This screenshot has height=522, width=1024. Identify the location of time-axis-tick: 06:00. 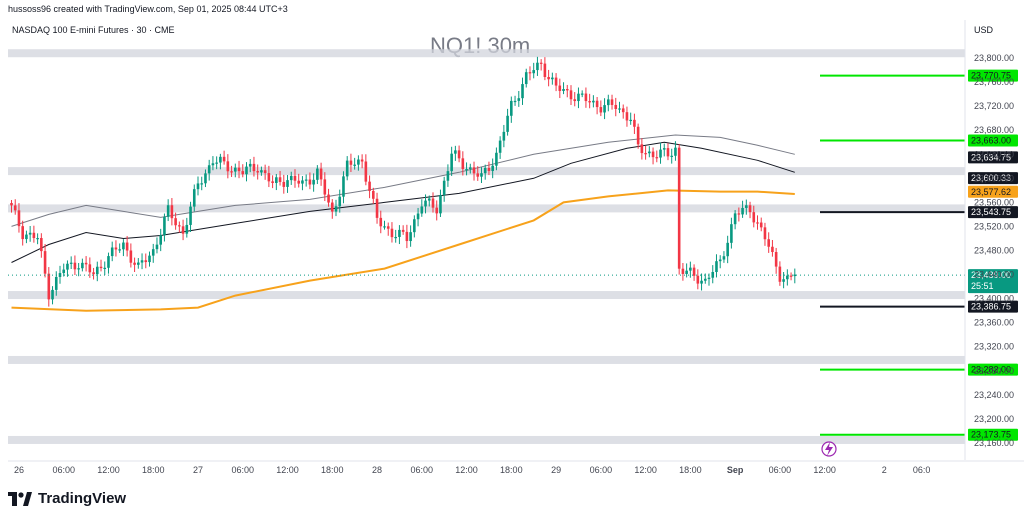
(242, 470).